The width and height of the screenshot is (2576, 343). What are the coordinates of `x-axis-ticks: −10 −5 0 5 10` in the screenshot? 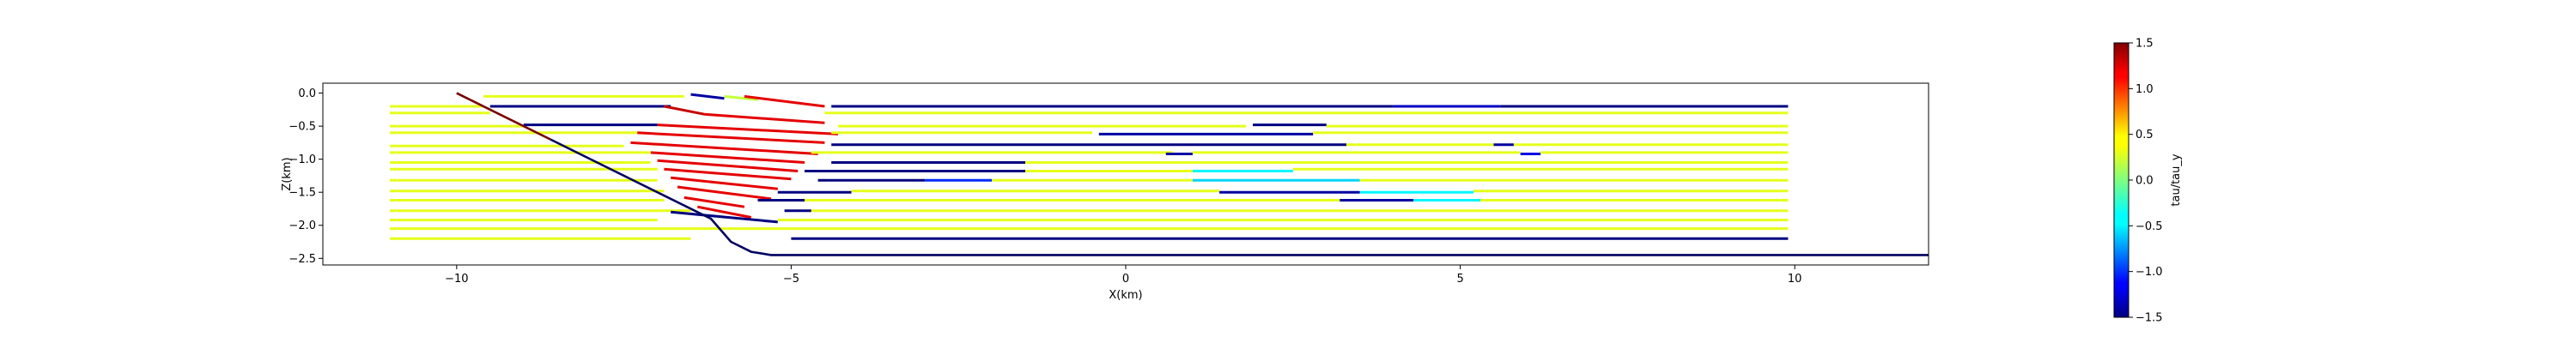 It's located at (1123, 275).